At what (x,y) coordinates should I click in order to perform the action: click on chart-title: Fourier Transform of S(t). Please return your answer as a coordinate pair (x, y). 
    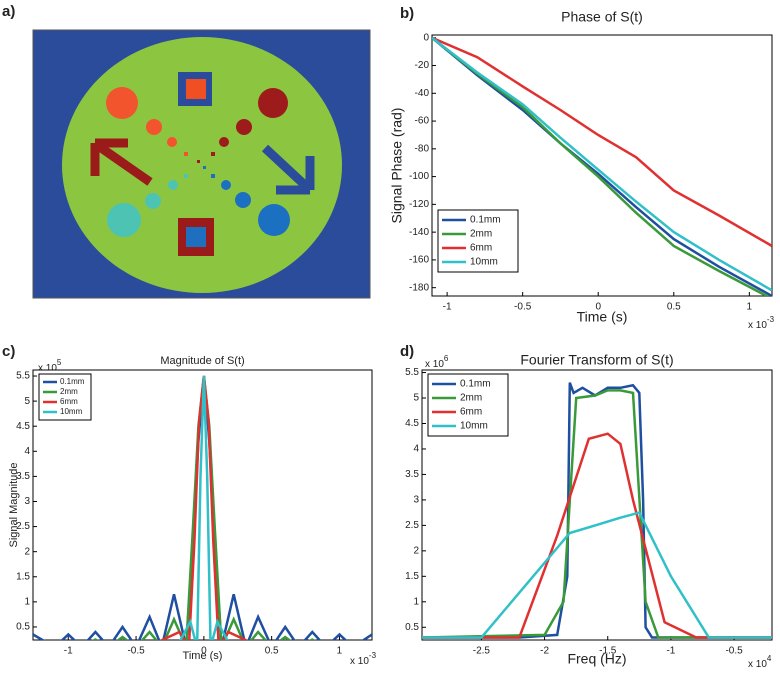
    Looking at the image, I should click on (596, 360).